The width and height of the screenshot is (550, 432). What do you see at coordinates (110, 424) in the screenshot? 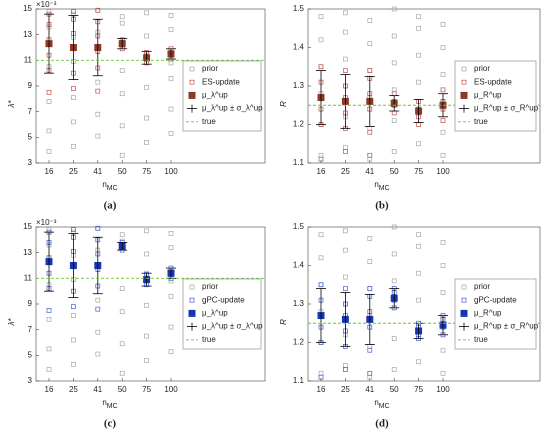
I see `panel-caption: (c)` at bounding box center [110, 424].